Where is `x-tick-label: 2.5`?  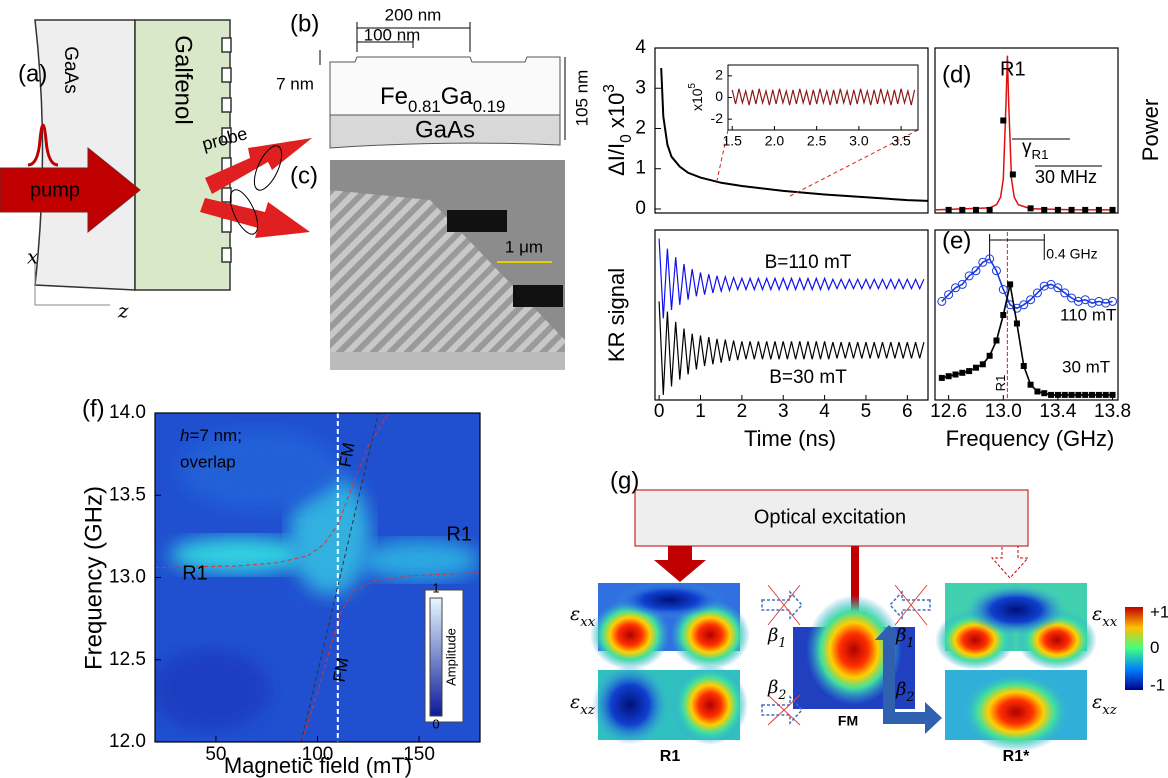
x-tick-label: 2.5 is located at coordinates (817, 141).